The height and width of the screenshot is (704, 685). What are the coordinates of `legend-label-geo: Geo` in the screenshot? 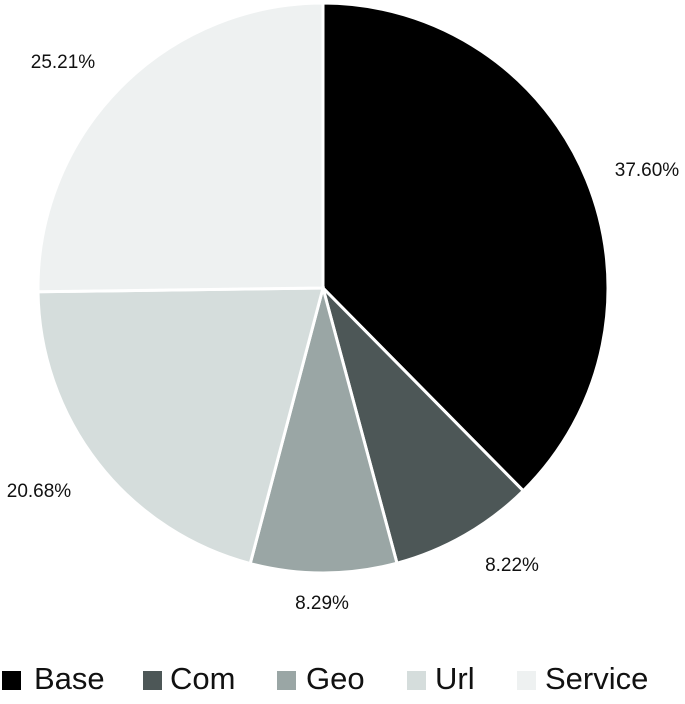 It's located at (335, 678).